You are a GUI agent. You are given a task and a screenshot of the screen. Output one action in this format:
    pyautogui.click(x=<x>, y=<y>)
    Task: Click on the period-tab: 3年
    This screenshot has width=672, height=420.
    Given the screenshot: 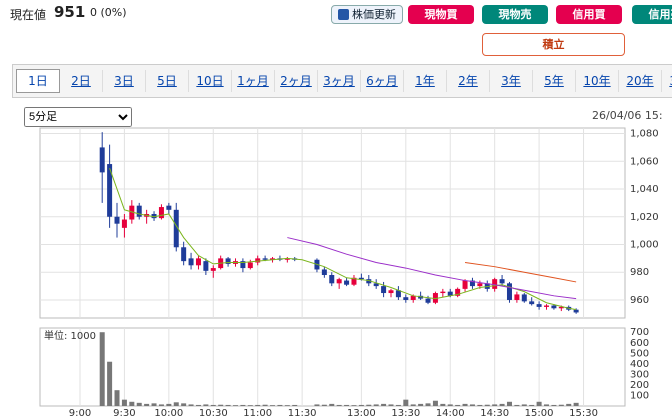 What is the action you would take?
    pyautogui.click(x=511, y=81)
    